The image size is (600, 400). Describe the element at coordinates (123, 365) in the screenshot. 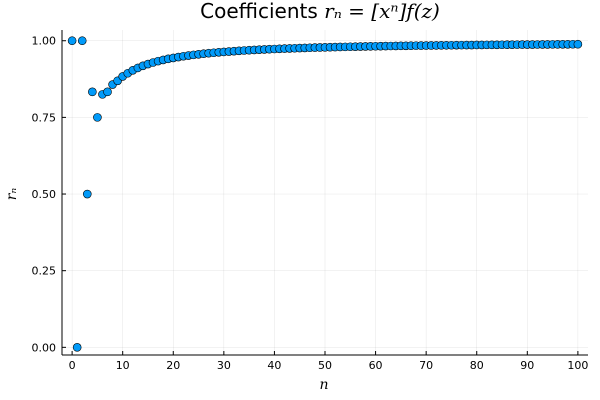

I see `x-tick-label: 10` at that location.